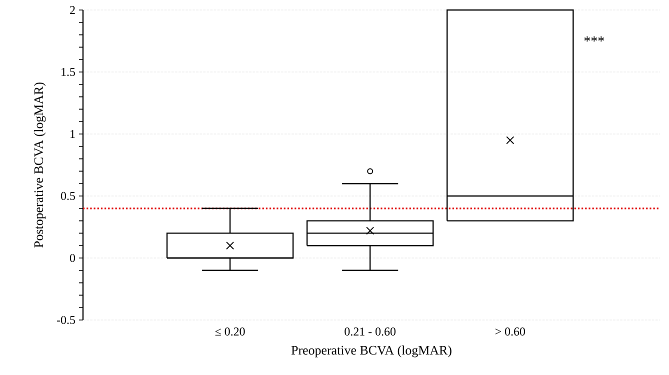  Describe the element at coordinates (230, 332) in the screenshot. I see `x-tick-label: ≤ 0.20` at that location.